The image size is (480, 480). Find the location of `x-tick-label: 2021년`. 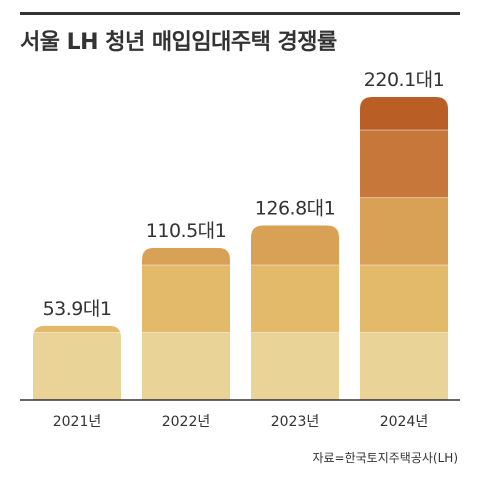

x-tick-label: 2021년 is located at coordinates (77, 422).